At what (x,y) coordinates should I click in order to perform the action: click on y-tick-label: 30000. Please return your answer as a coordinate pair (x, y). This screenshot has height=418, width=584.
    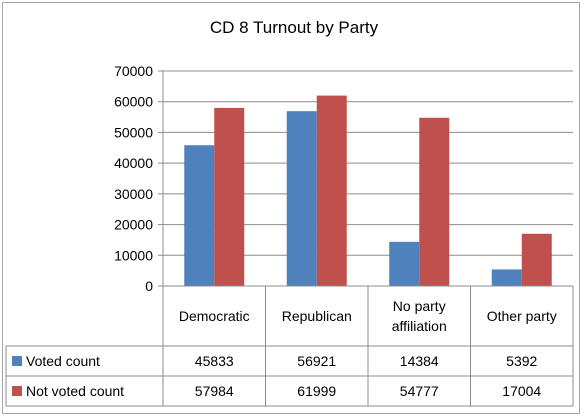
    Looking at the image, I should click on (133, 194).